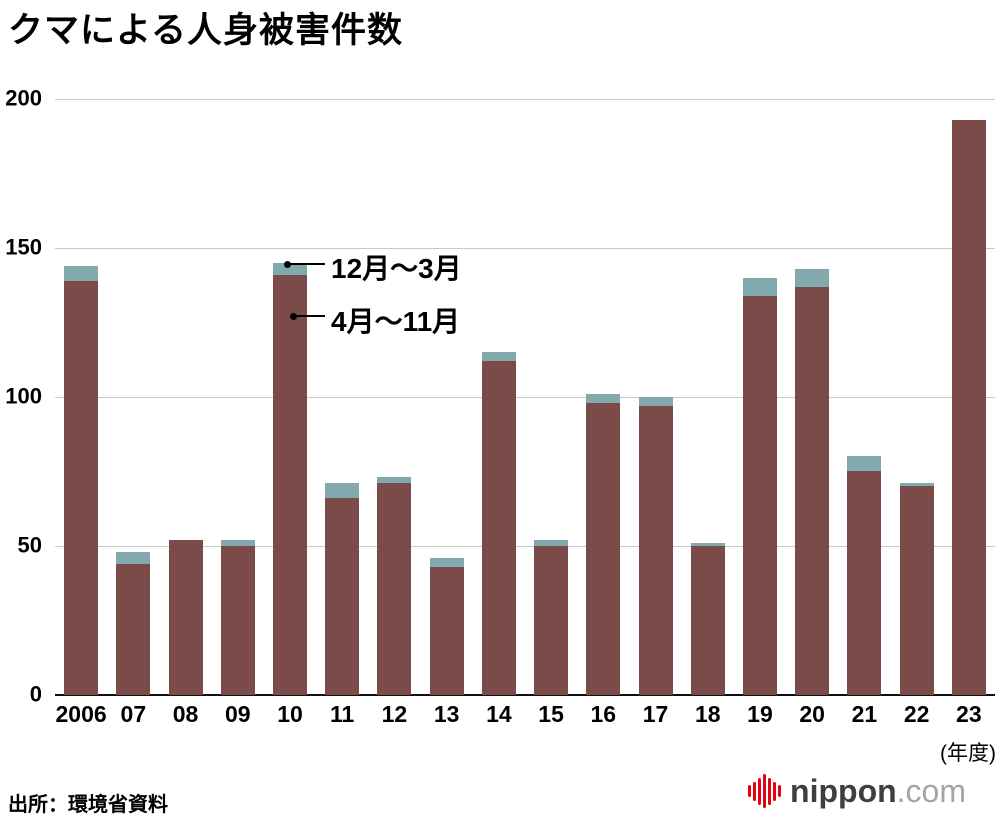 The image size is (1000, 822). What do you see at coordinates (969, 714) in the screenshot?
I see `x-tick-label: 23` at bounding box center [969, 714].